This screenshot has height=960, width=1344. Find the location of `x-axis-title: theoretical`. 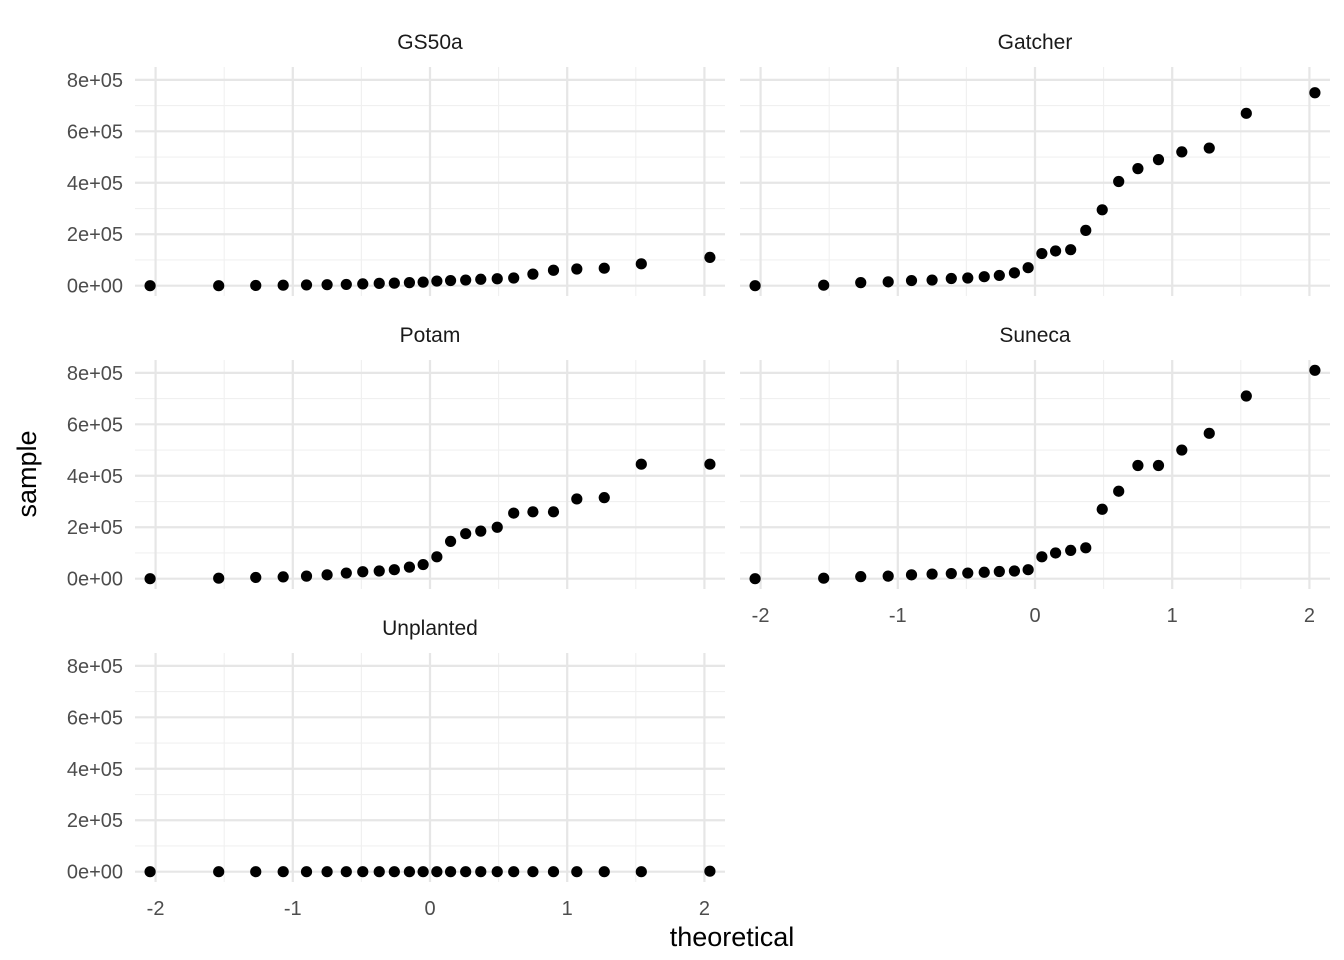

x-axis-title: theoretical is located at coordinates (732, 937).